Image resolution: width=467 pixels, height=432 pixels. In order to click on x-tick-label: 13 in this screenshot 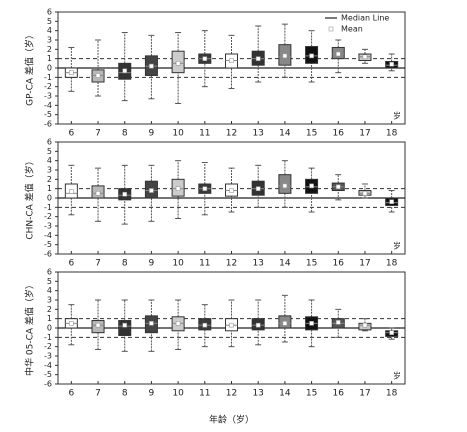, I will do `click(257, 264)`.